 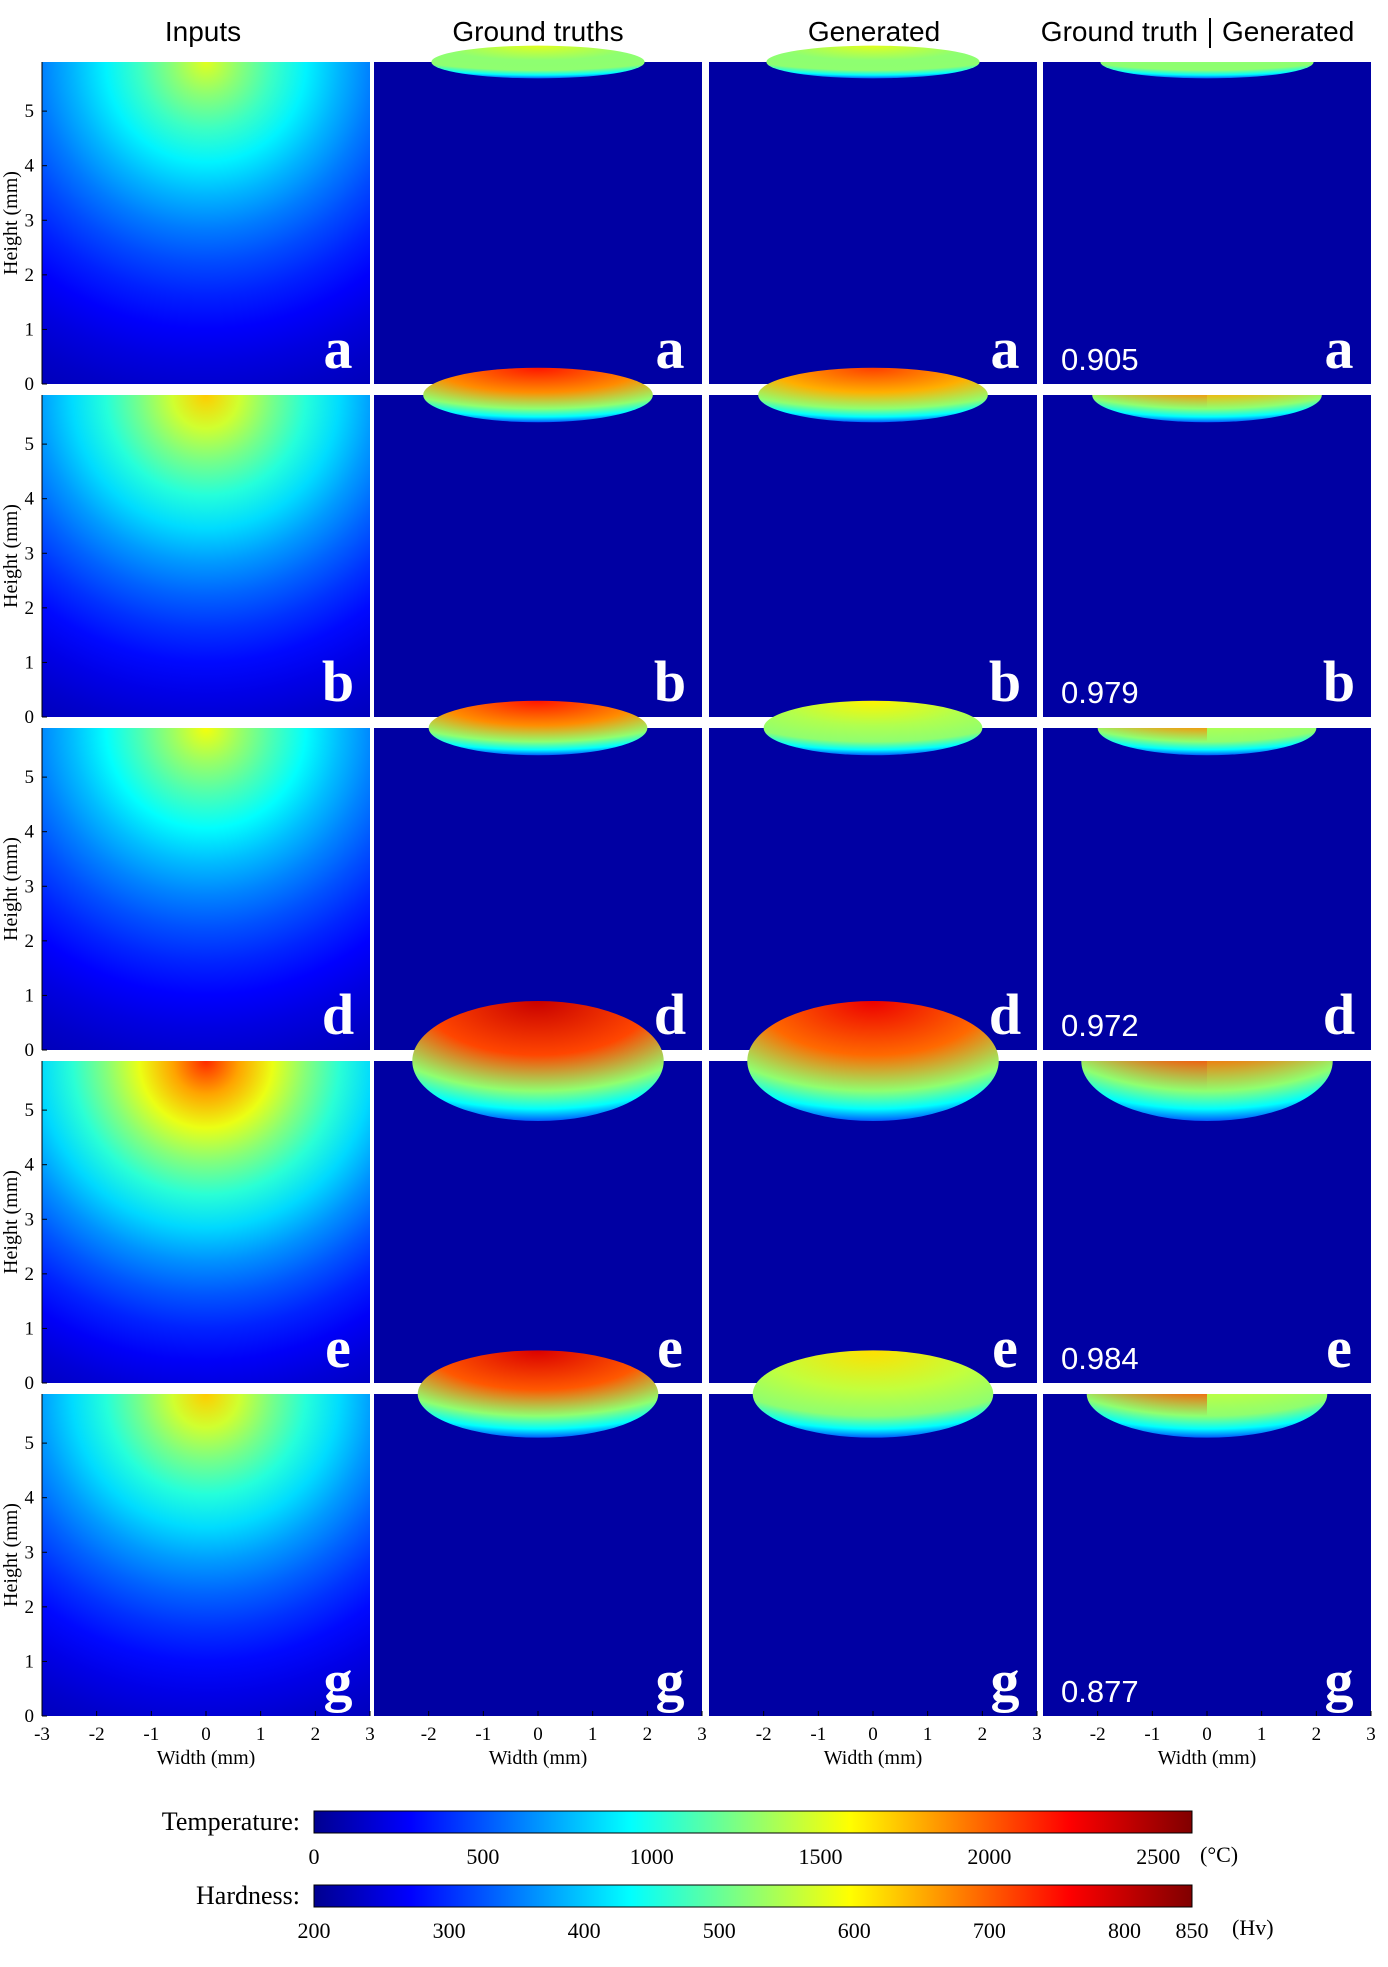 I want to click on heatmap-panel-d-3: d, so click(x=873, y=875).